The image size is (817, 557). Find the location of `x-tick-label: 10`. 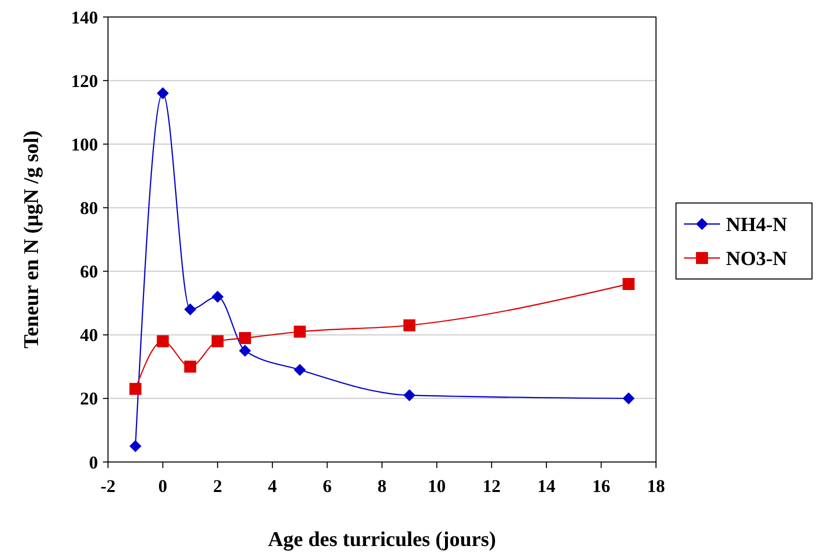

x-tick-label: 10 is located at coordinates (437, 486).